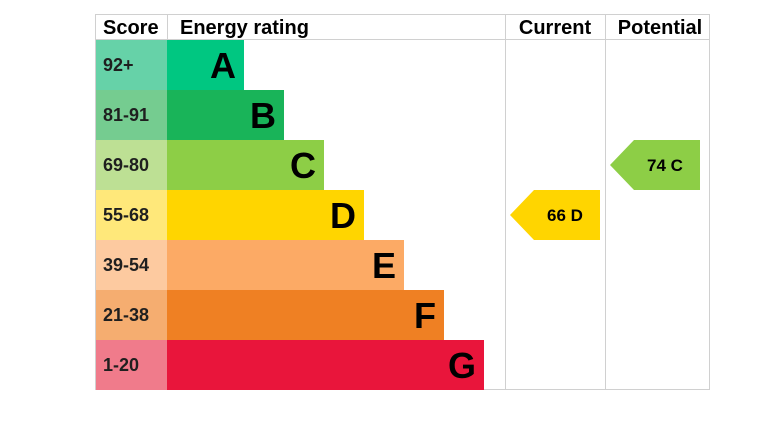 The width and height of the screenshot is (778, 433). Describe the element at coordinates (343, 215) in the screenshot. I see `band-letter-d: D` at that location.